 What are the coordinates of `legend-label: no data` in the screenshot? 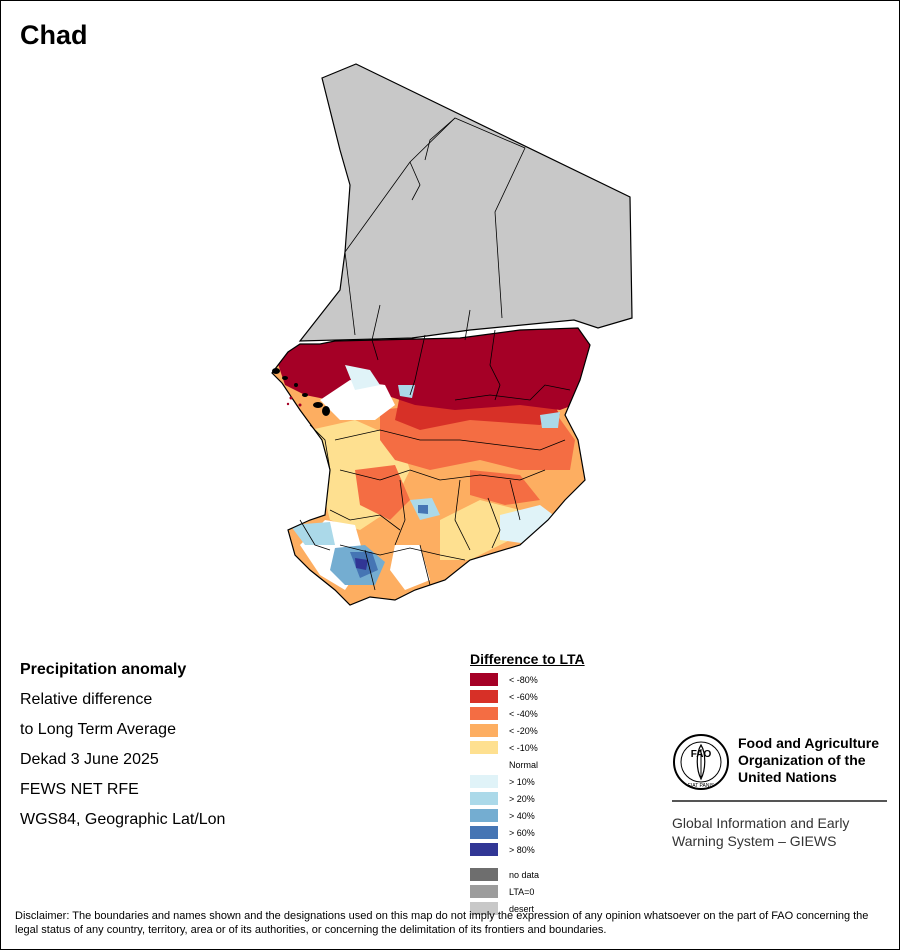 It's located at (524, 875).